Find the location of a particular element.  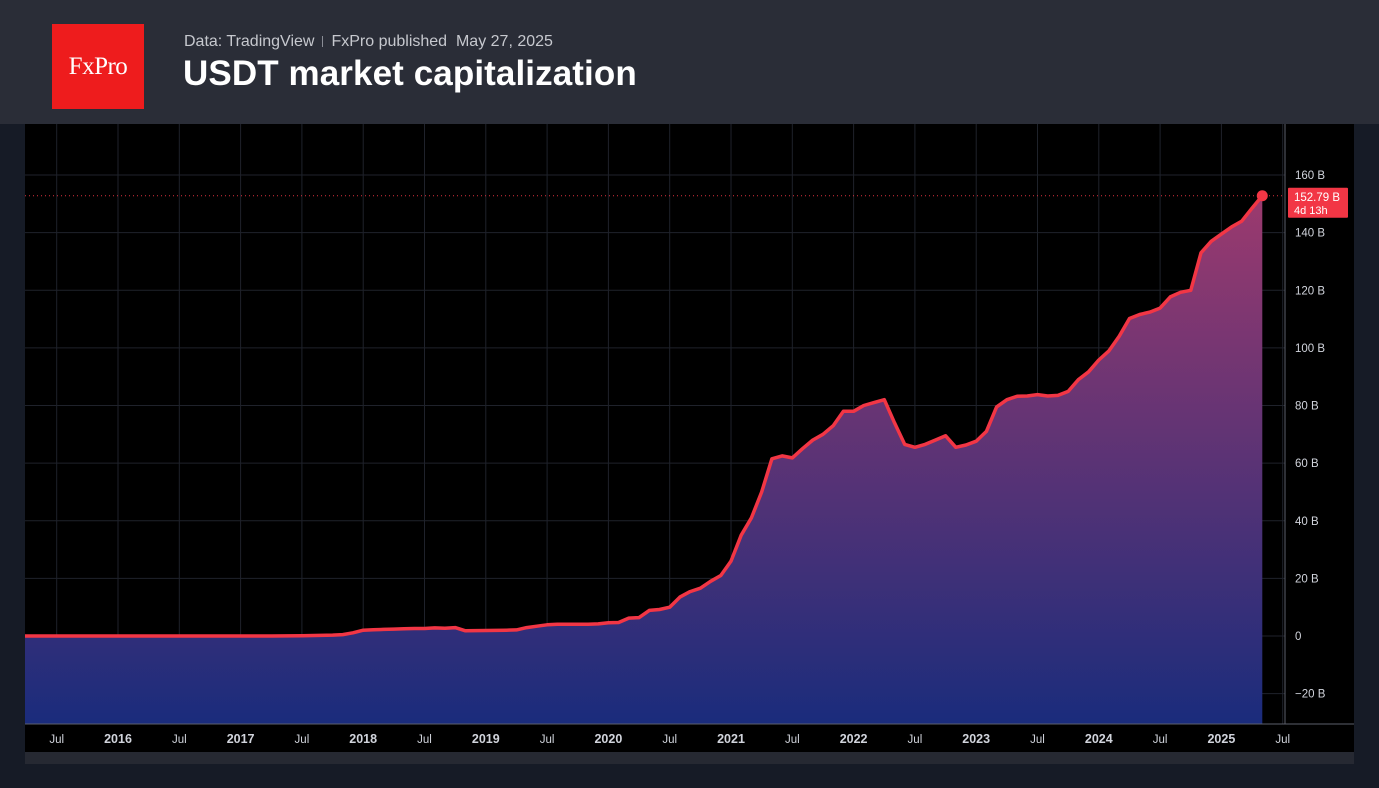

fxpro-logo: FxPro is located at coordinates (98, 66).